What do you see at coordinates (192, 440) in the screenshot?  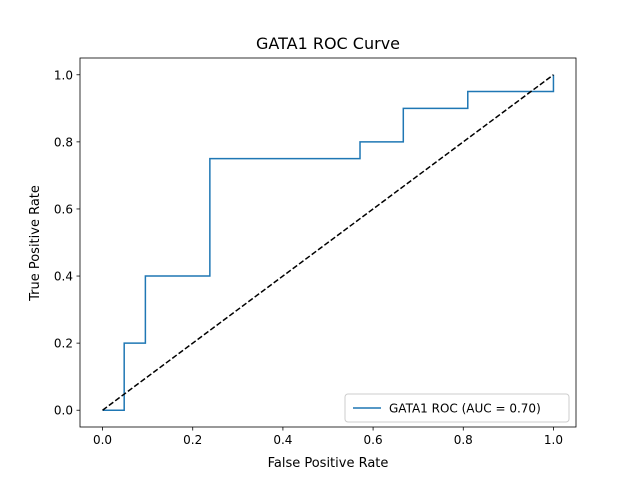 I see `x-tick-label: 0.2` at bounding box center [192, 440].